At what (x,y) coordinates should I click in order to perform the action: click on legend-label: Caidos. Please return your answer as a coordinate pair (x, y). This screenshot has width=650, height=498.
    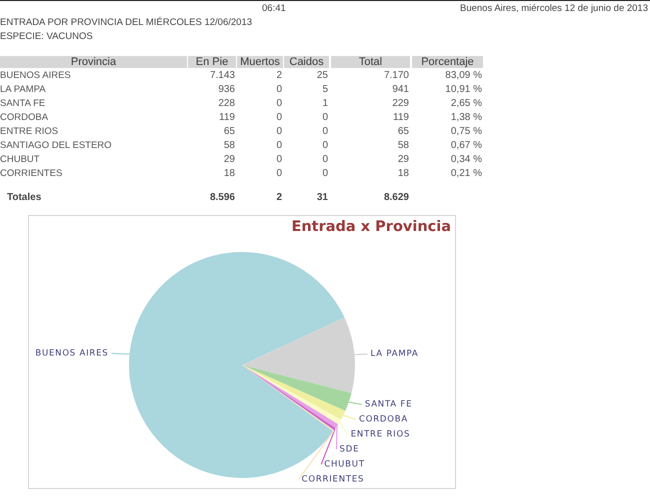
    Looking at the image, I should click on (306, 62).